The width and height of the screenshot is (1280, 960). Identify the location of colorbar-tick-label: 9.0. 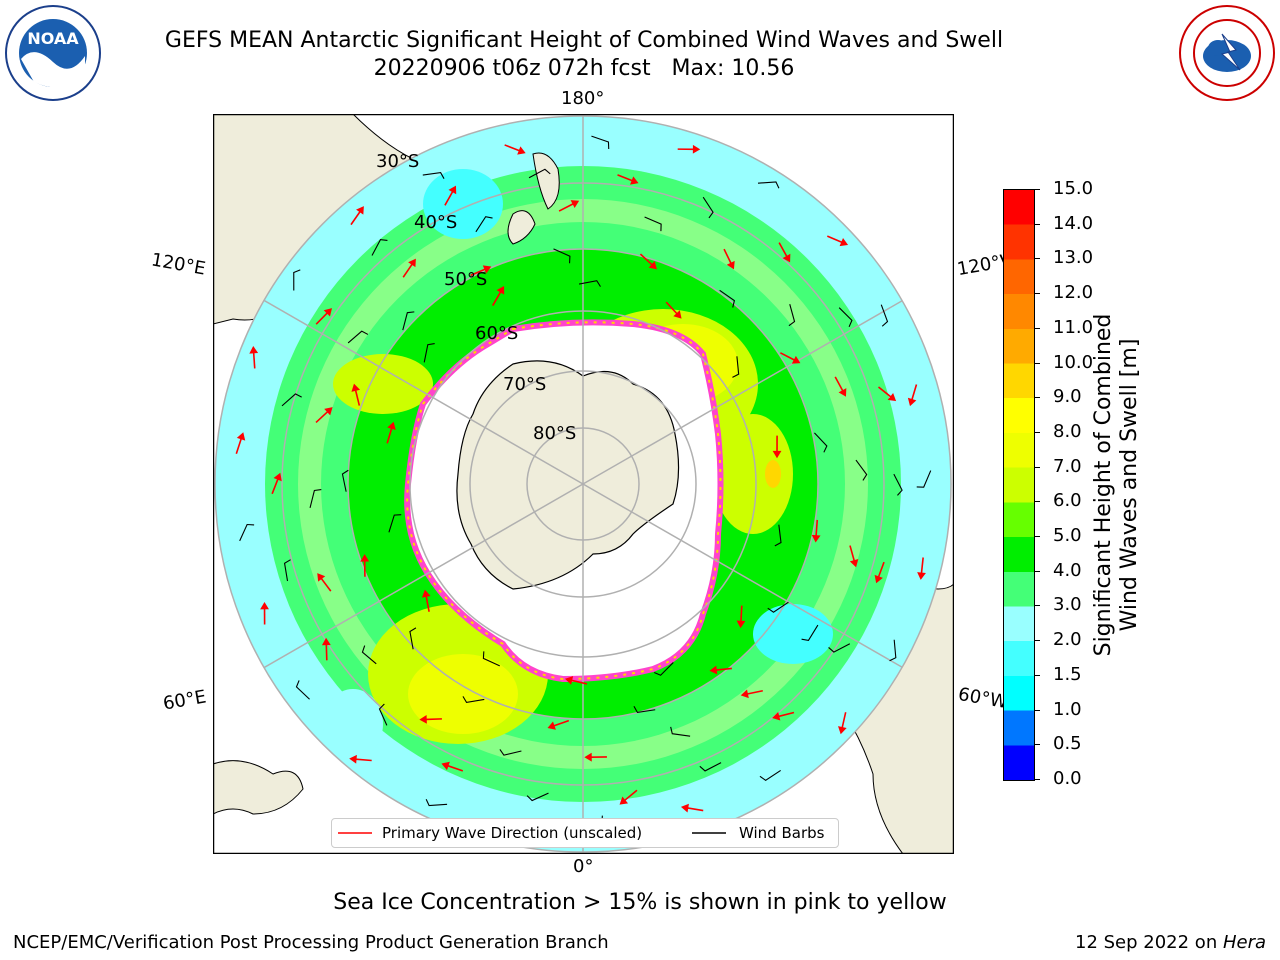
(1067, 397).